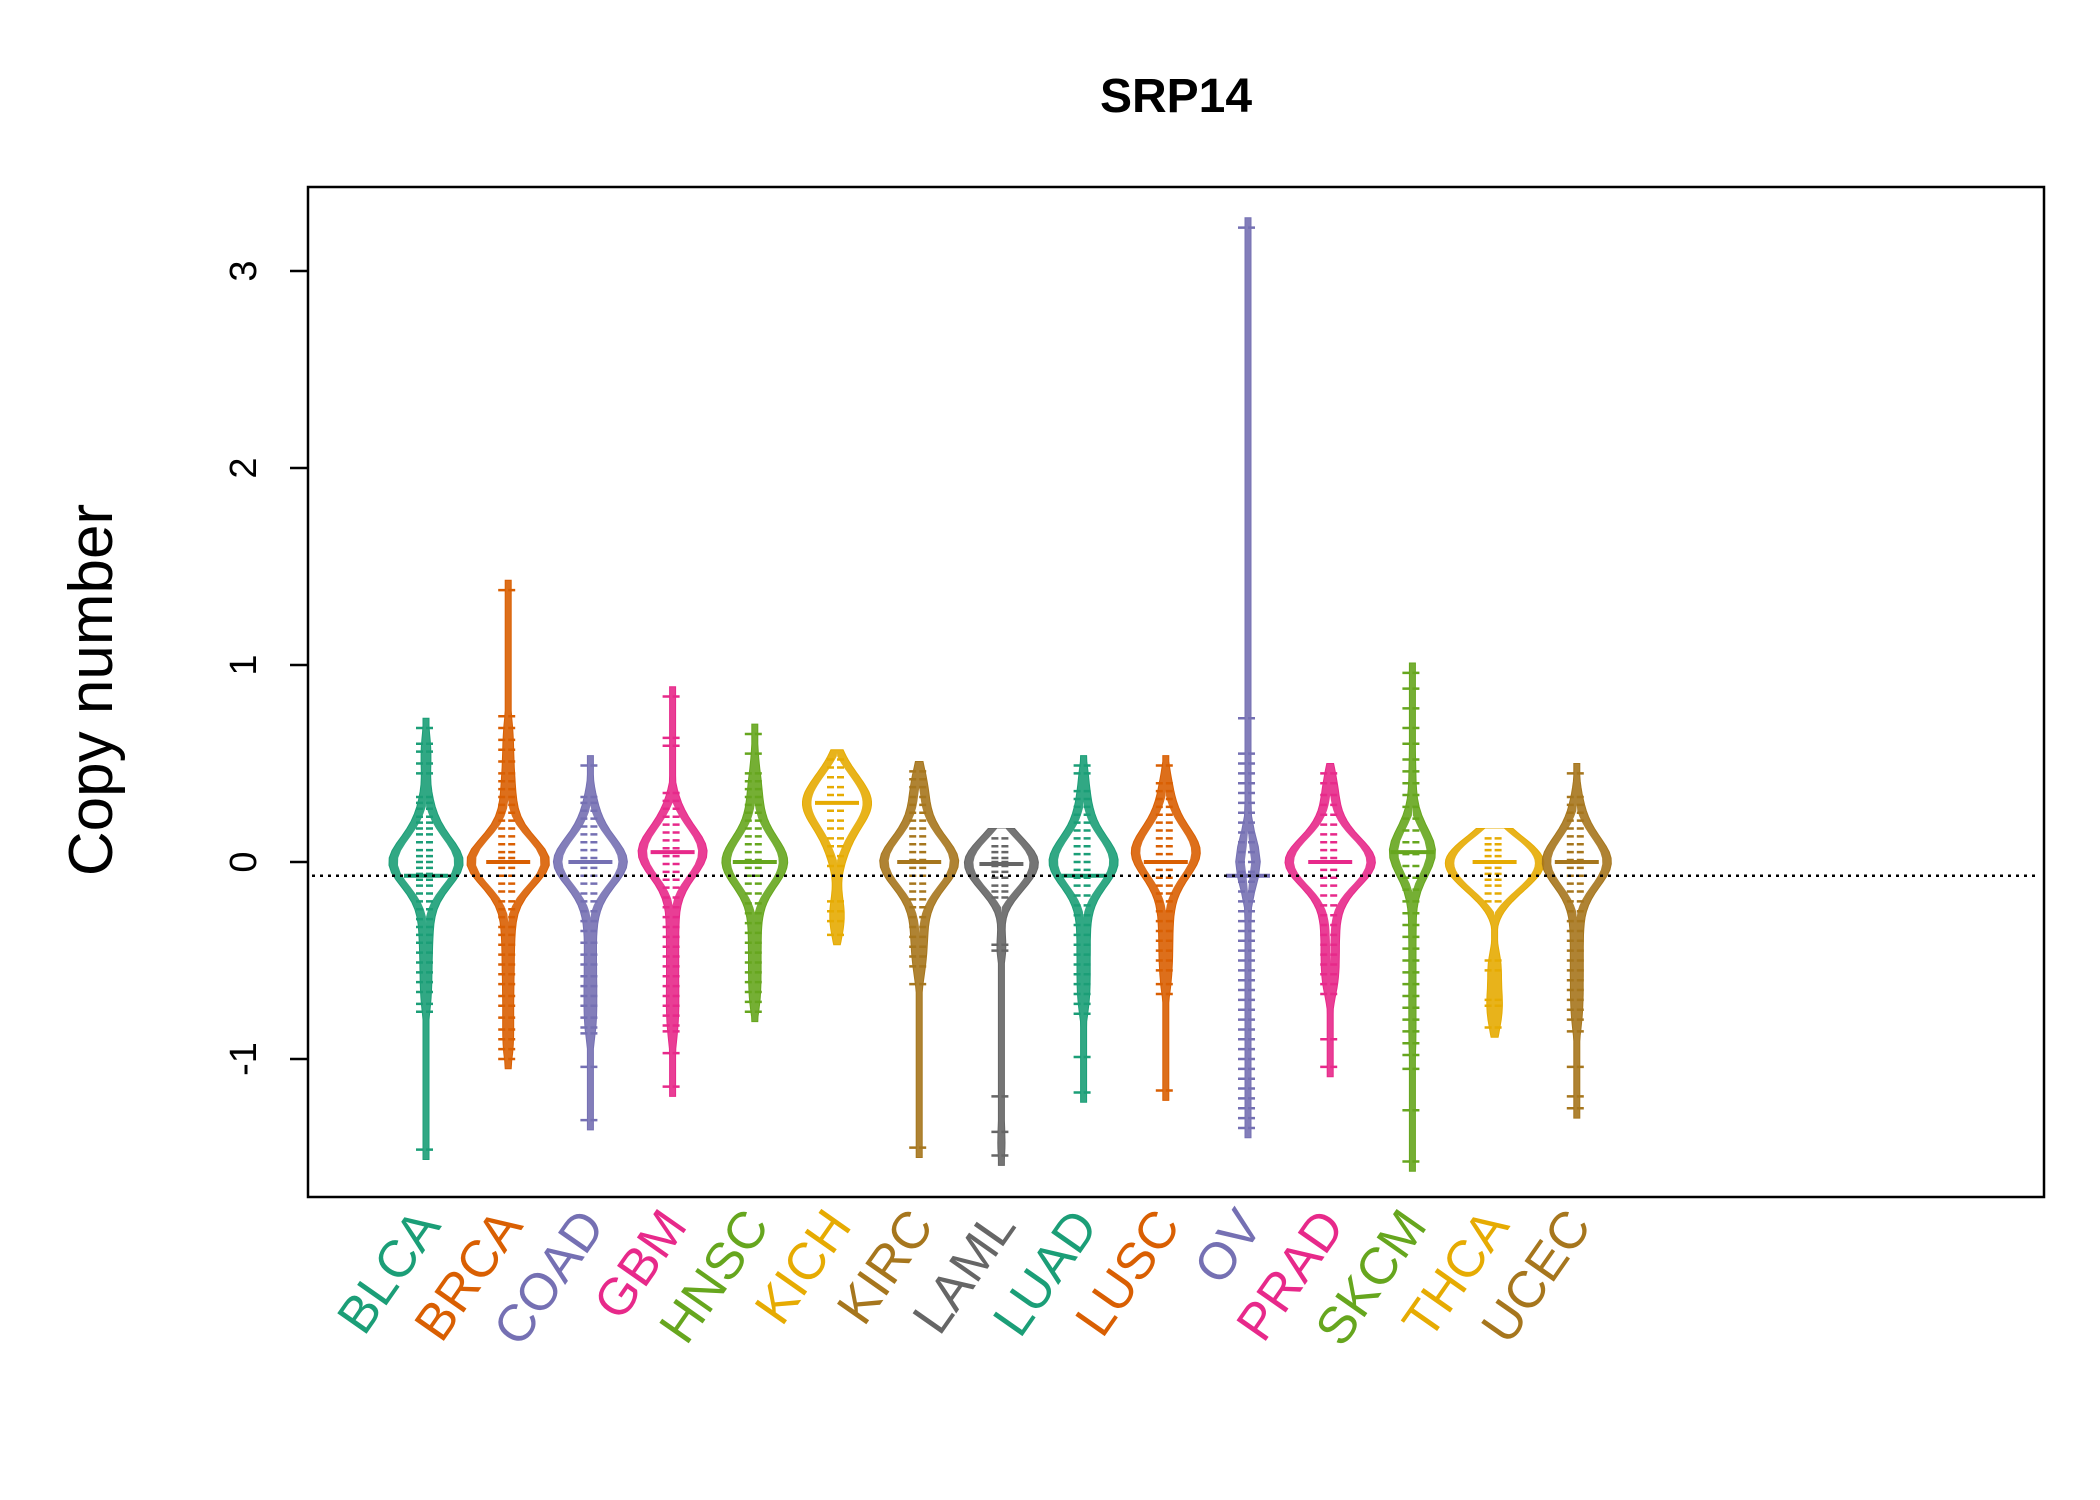 The image size is (2100, 1500). I want to click on y-tick-label: 2, so click(244, 467).